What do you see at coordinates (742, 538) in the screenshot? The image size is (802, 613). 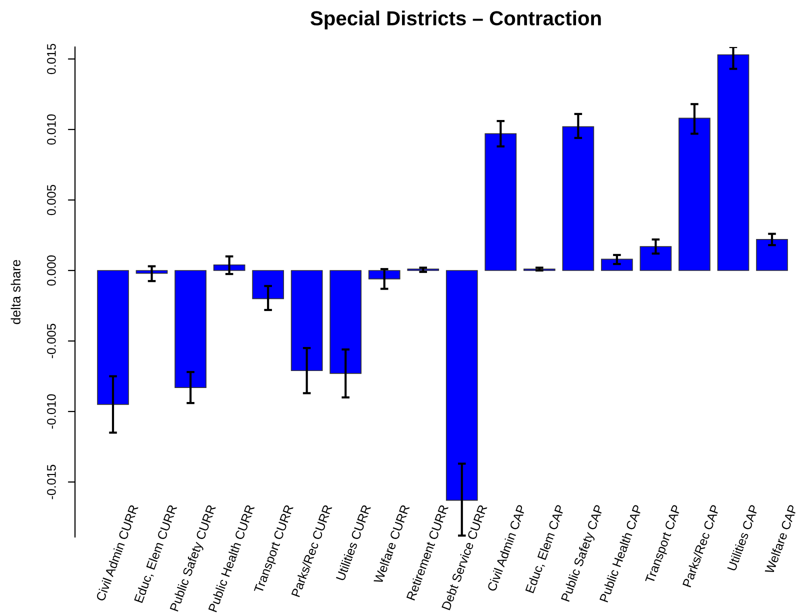 I see `x-tick-label: Utilities CAP` at bounding box center [742, 538].